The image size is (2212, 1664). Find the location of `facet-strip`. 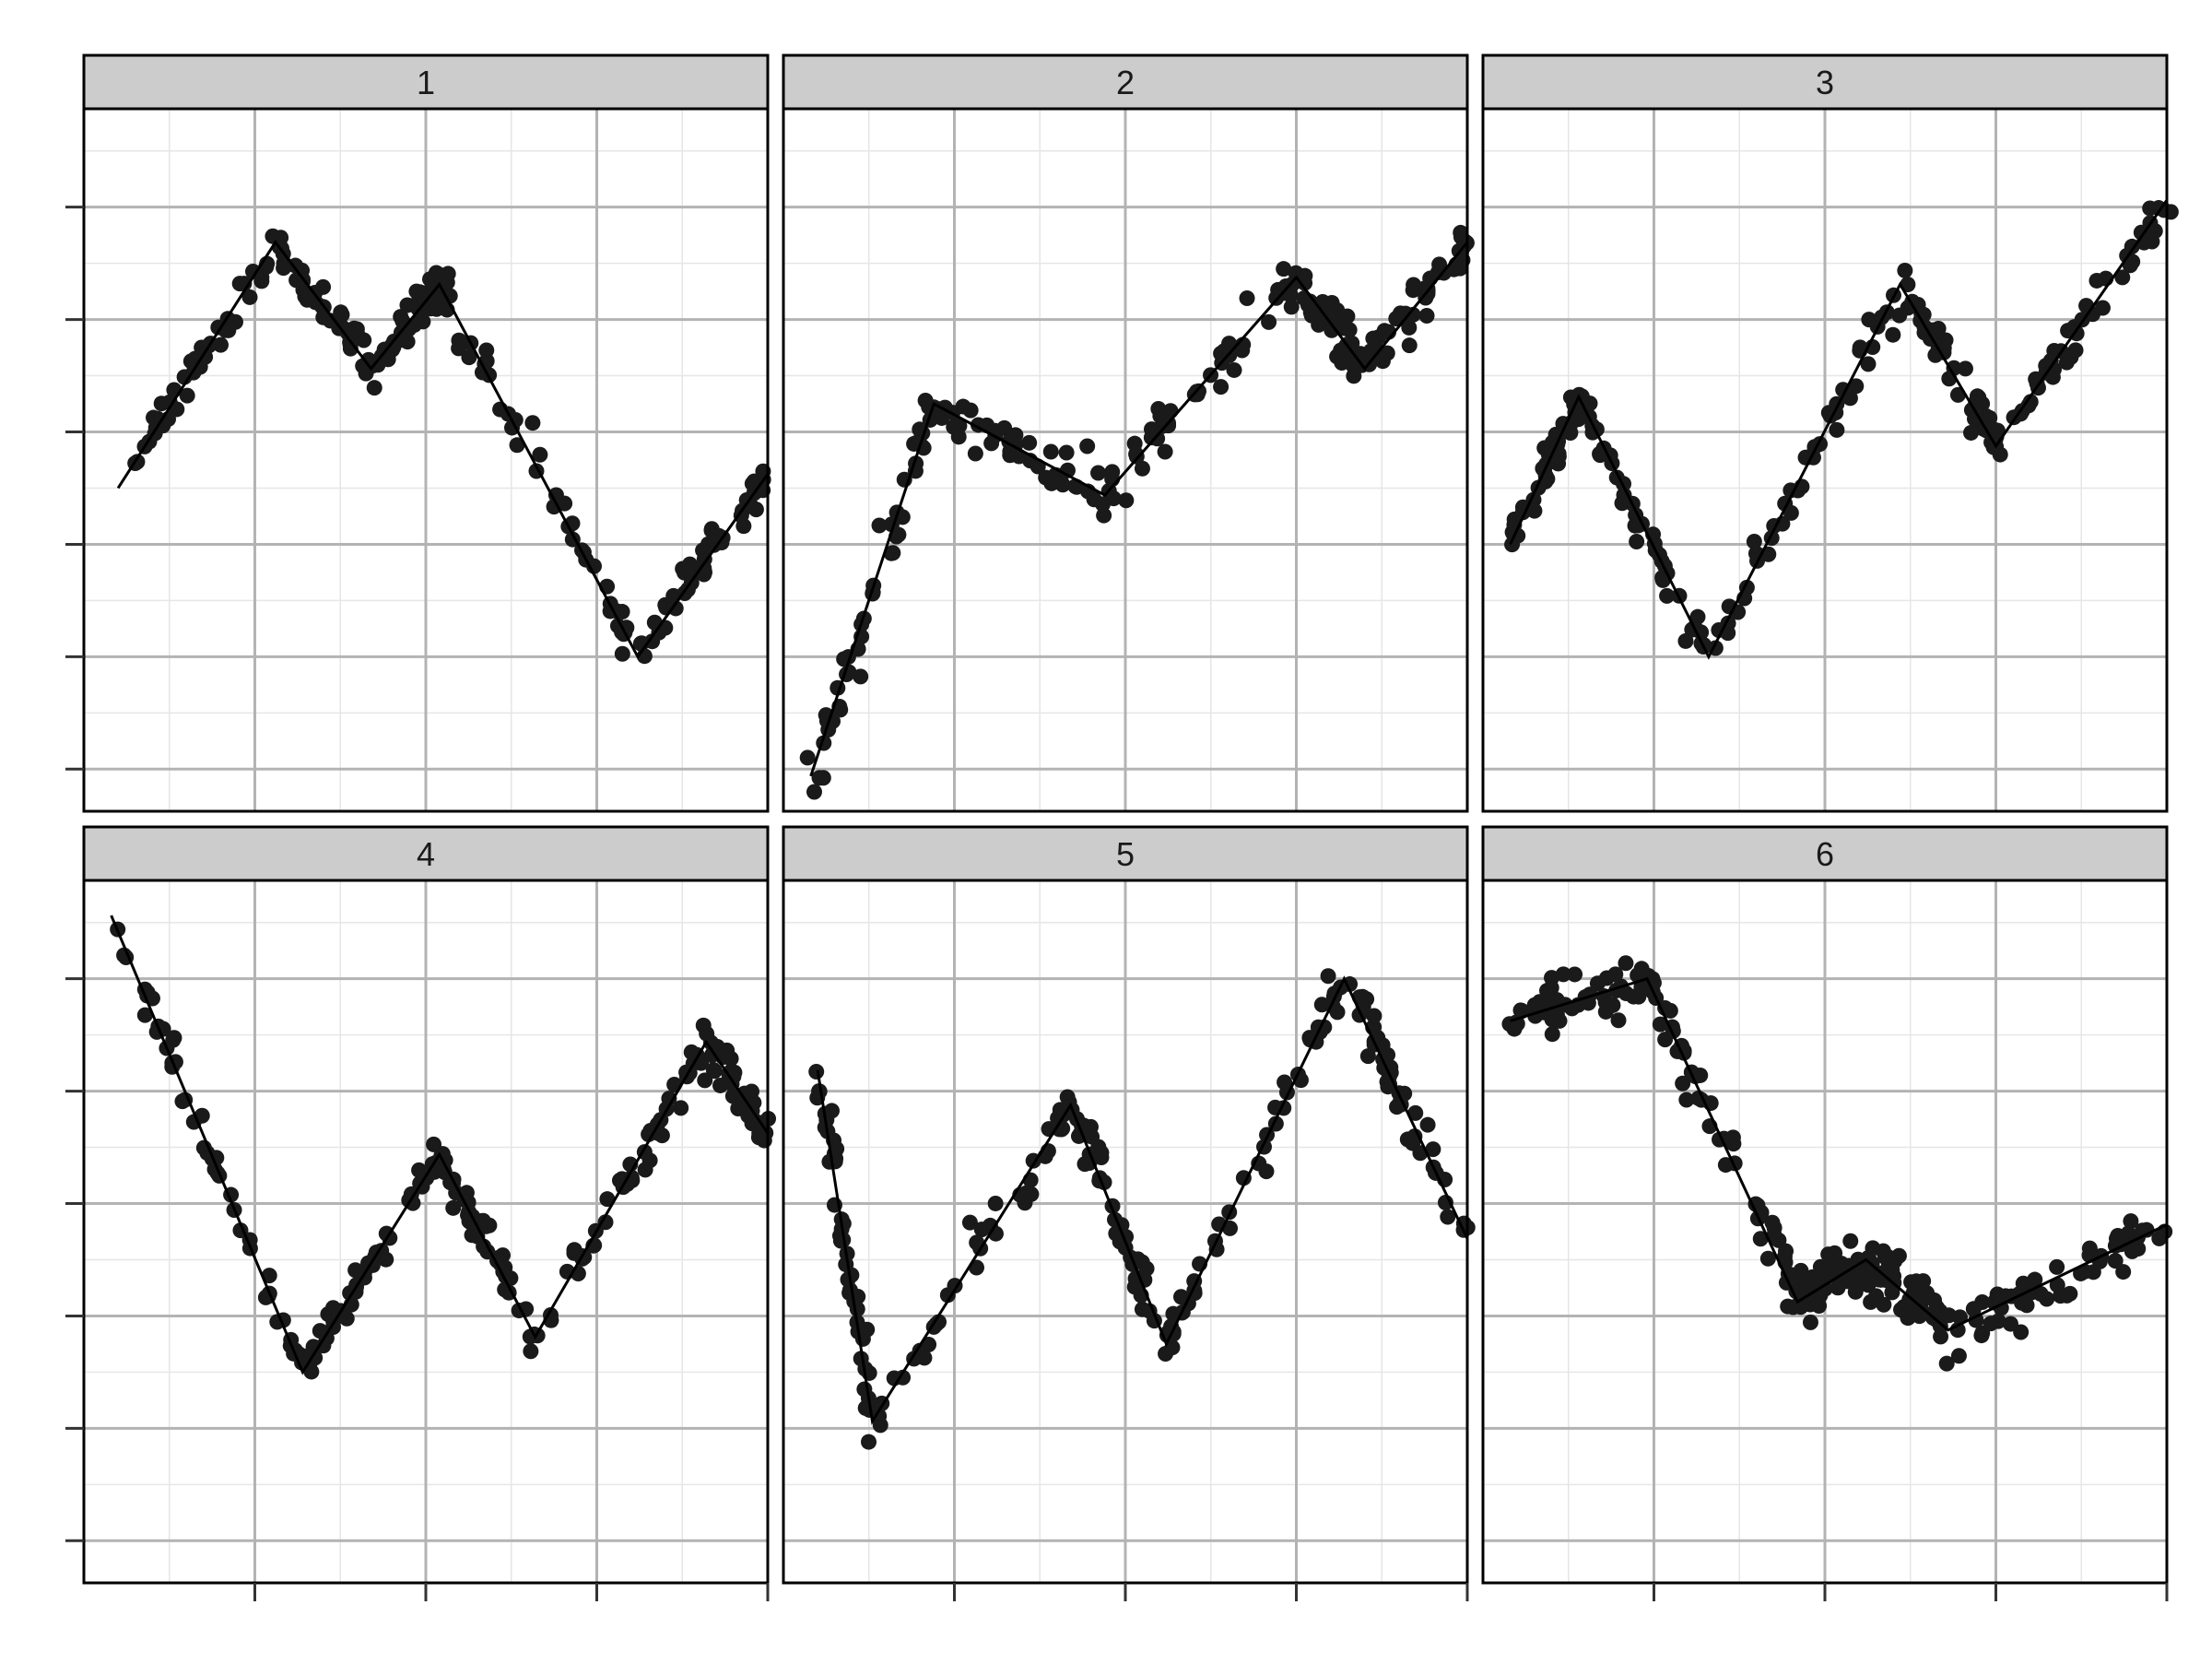

facet-strip is located at coordinates (426, 82).